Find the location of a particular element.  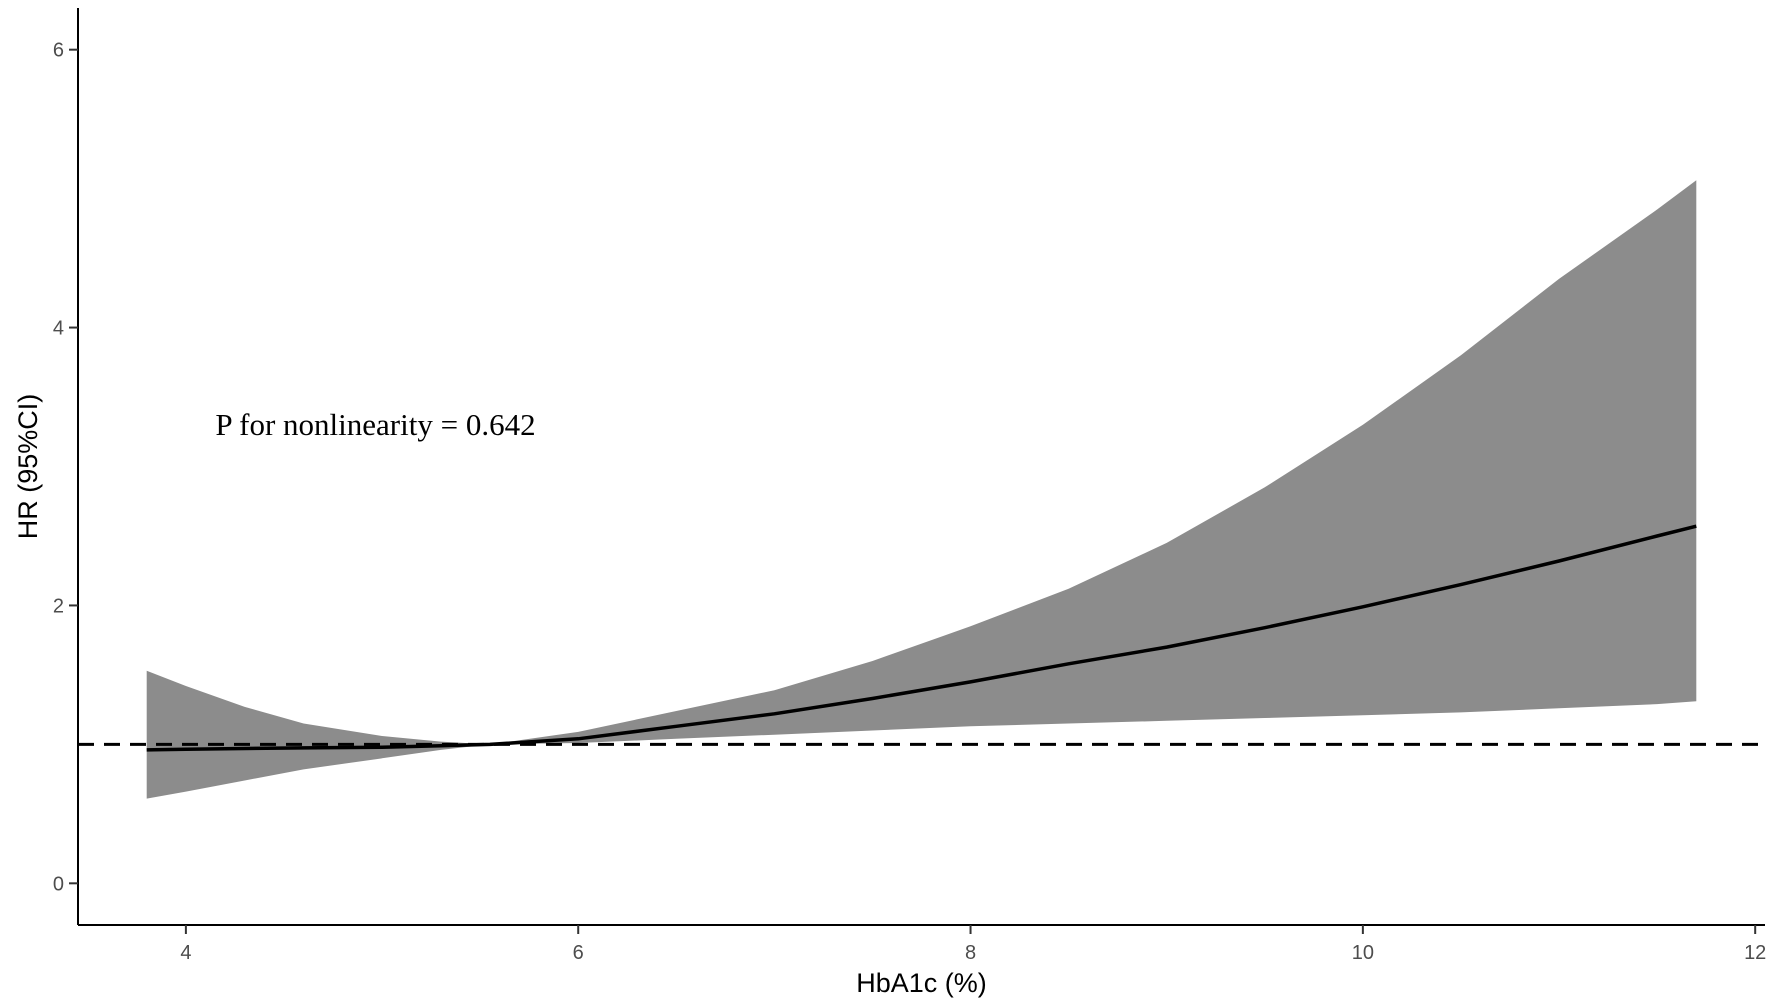

y-tick-label: 4 is located at coordinates (58, 329).